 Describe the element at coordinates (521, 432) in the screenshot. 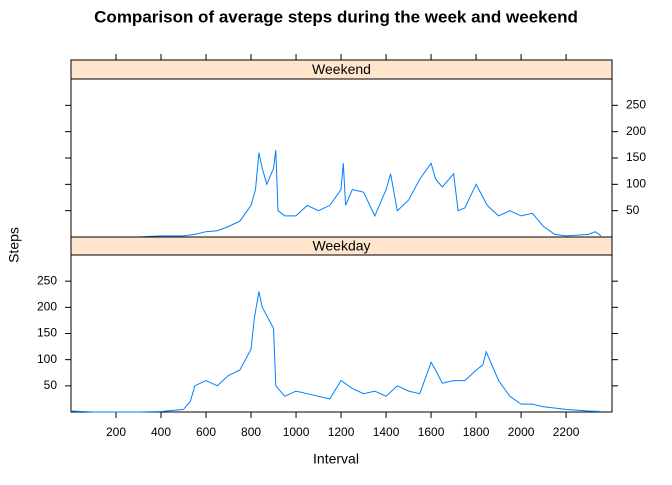

I see `x-tick-label: 2000` at that location.